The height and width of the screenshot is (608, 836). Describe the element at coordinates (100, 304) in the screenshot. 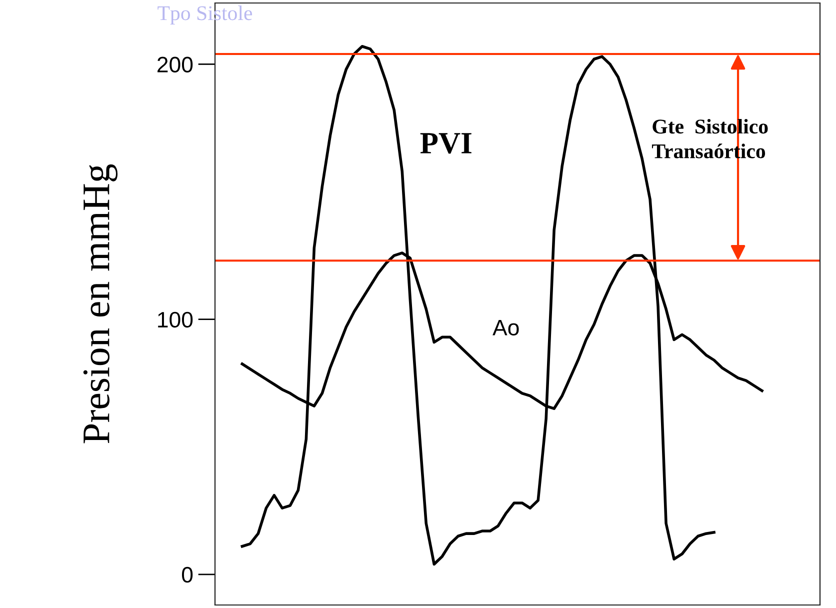

I see `y-axis-title: Presion en mmHg` at that location.